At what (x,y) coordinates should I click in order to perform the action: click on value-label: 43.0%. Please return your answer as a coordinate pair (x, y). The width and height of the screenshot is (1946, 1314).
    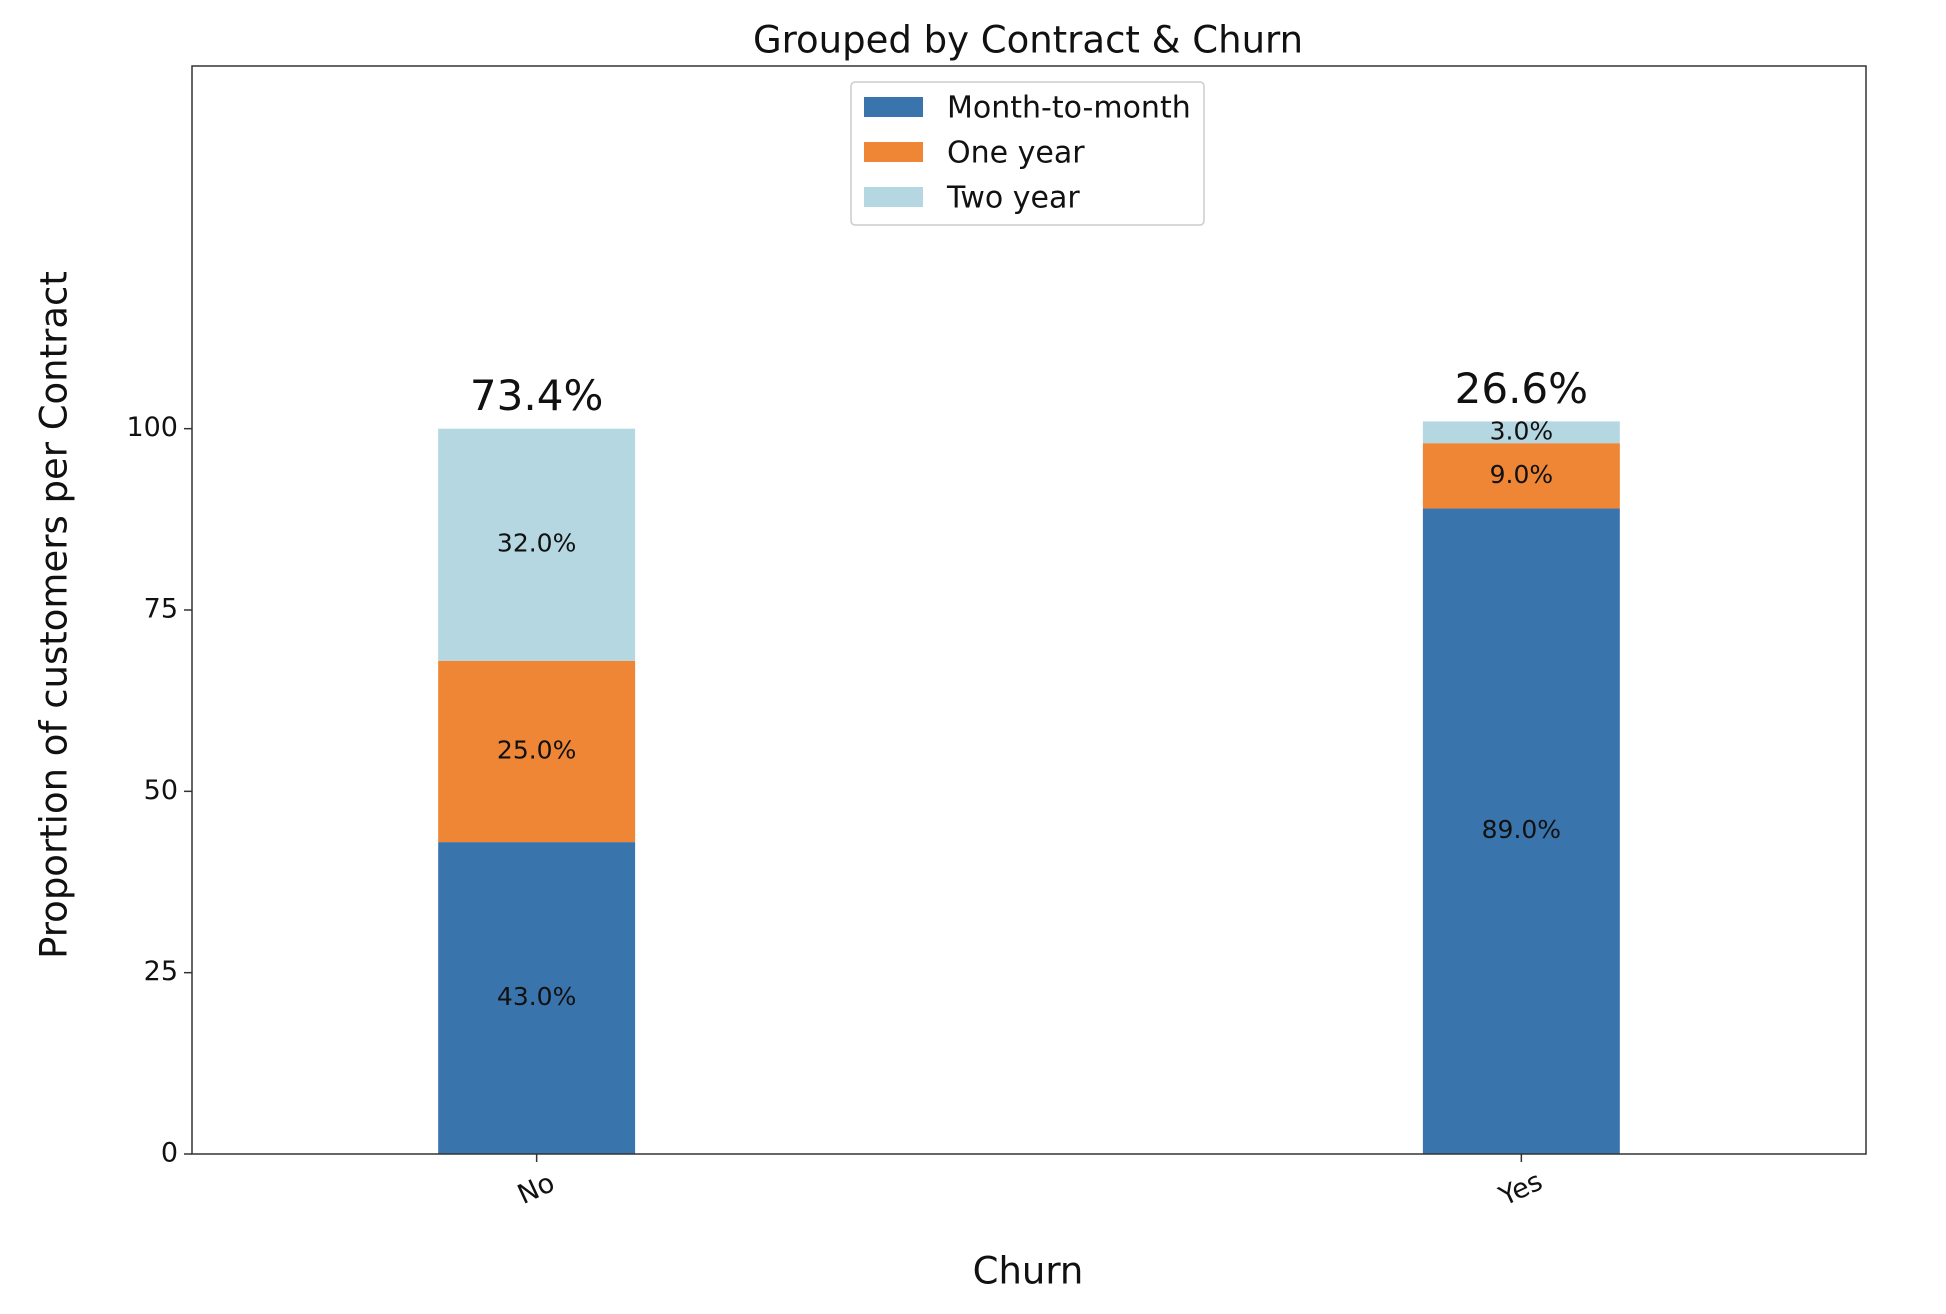
    Looking at the image, I should click on (536, 996).